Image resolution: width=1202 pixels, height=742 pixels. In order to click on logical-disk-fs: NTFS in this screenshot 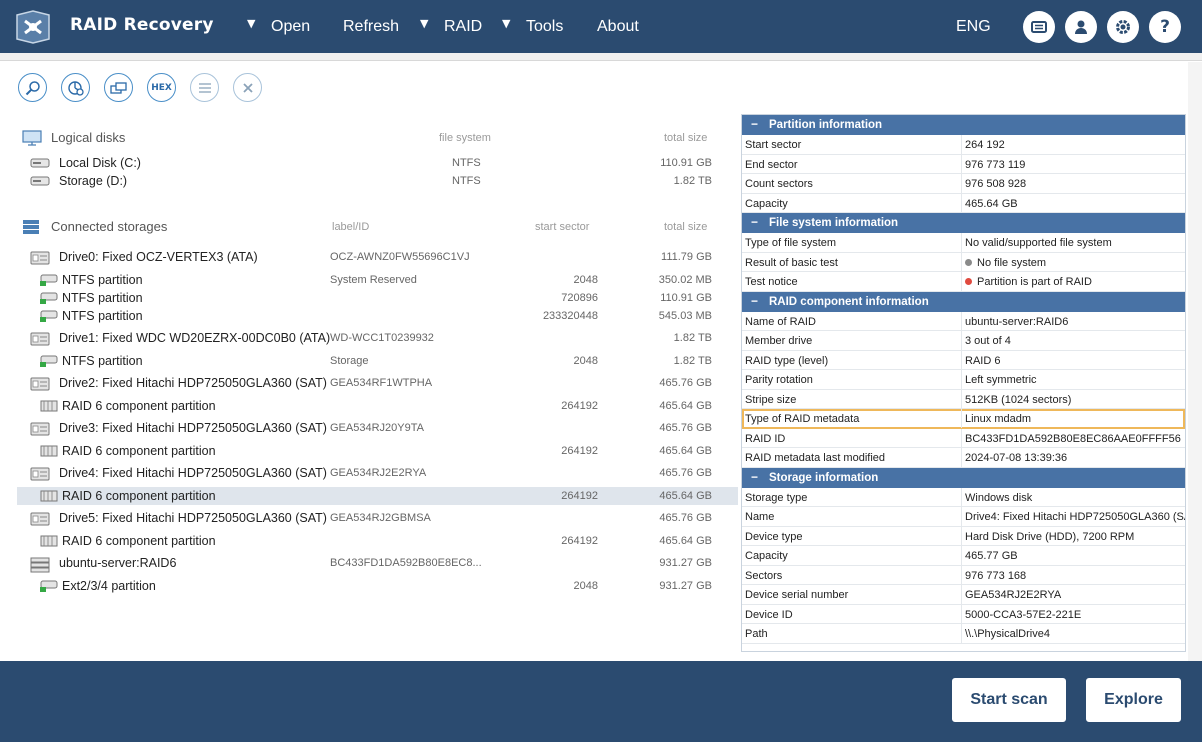, I will do `click(466, 181)`.